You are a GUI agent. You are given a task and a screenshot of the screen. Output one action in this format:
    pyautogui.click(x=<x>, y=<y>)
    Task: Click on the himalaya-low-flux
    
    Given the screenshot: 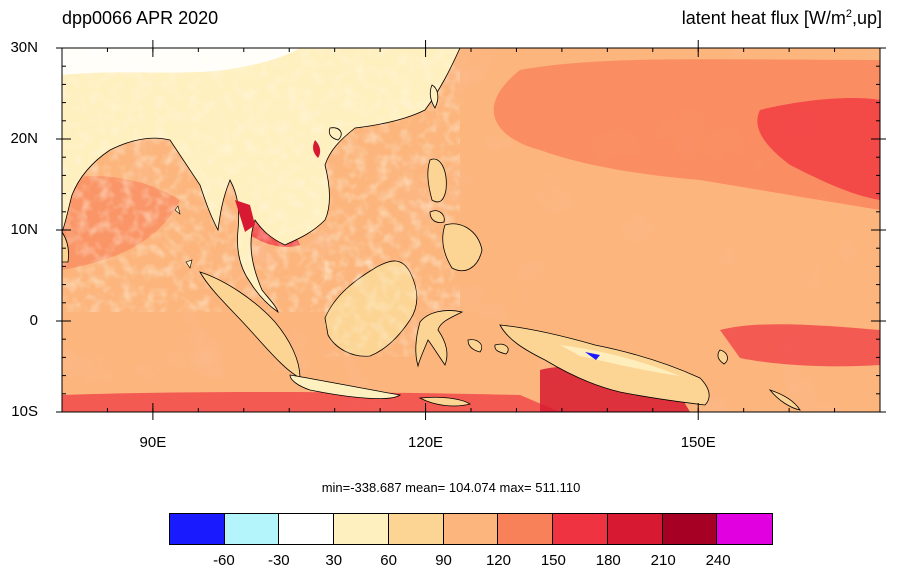 What is the action you would take?
    pyautogui.click(x=181, y=61)
    